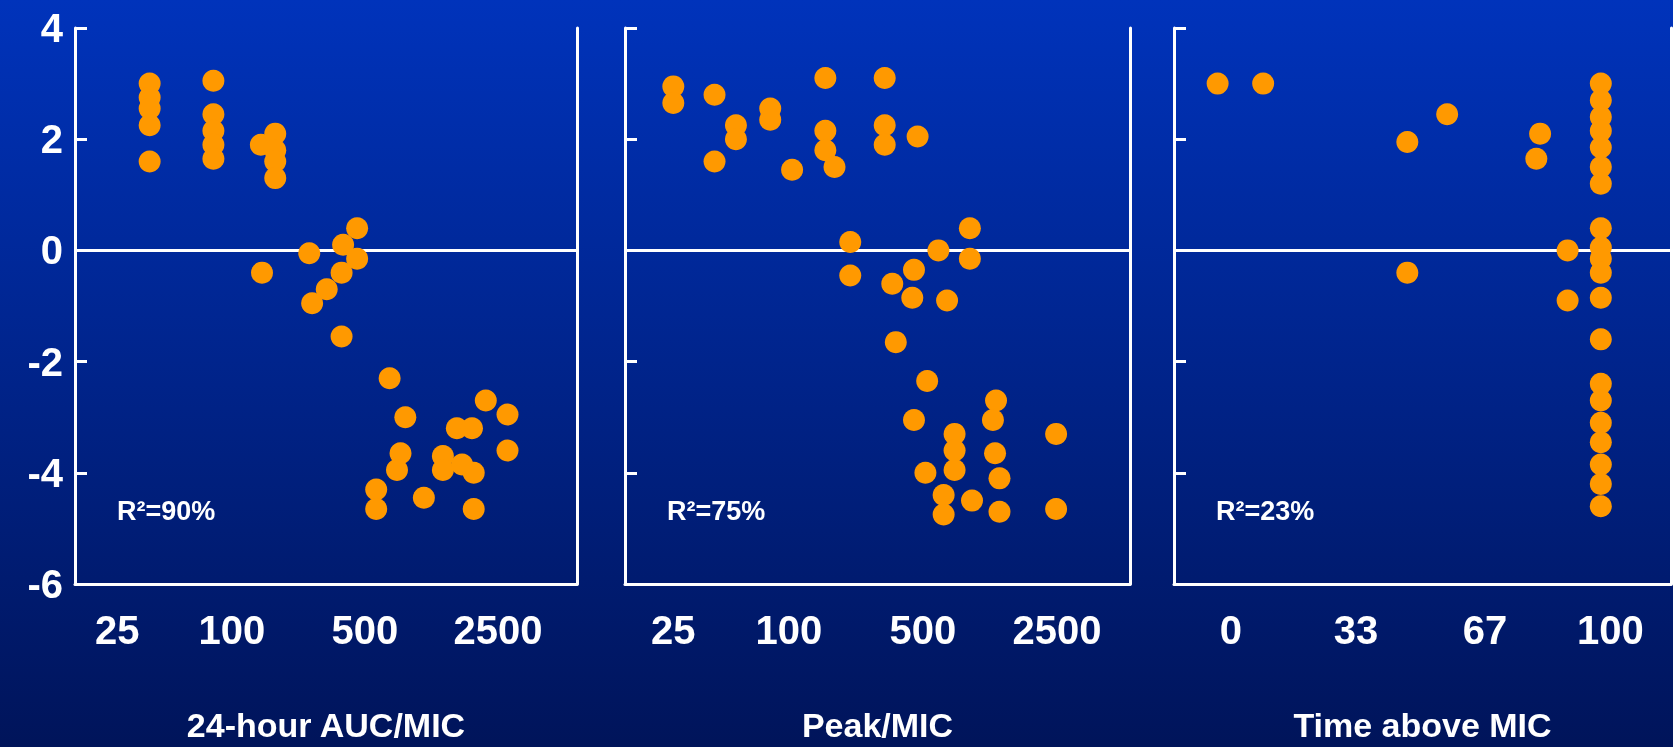  What do you see at coordinates (1356, 630) in the screenshot?
I see `x-tick-label: 33` at bounding box center [1356, 630].